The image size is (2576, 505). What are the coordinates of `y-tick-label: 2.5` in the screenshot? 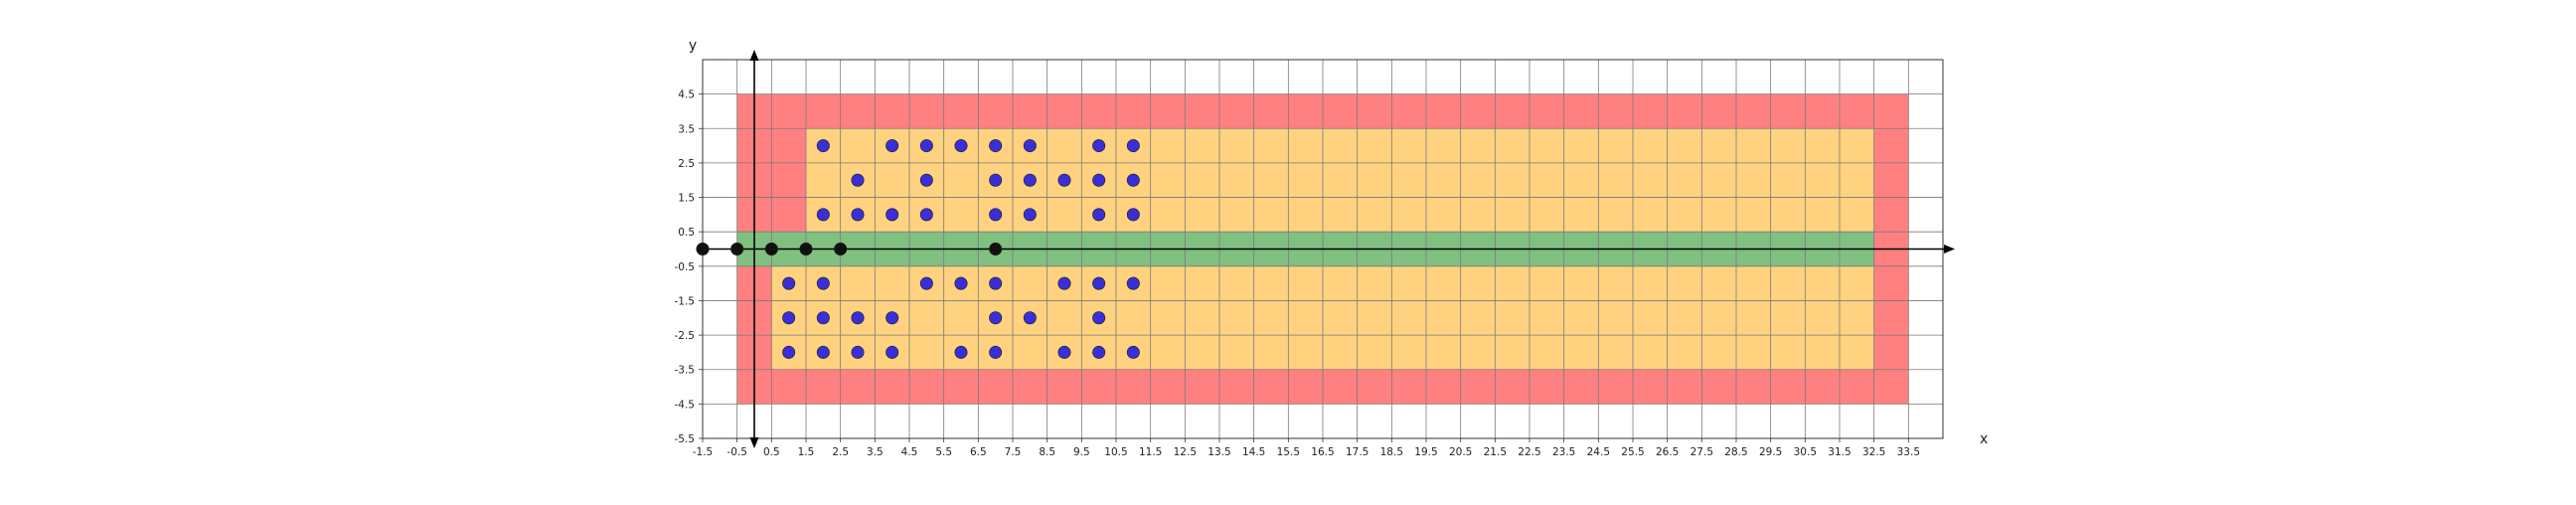 It's located at (686, 164).